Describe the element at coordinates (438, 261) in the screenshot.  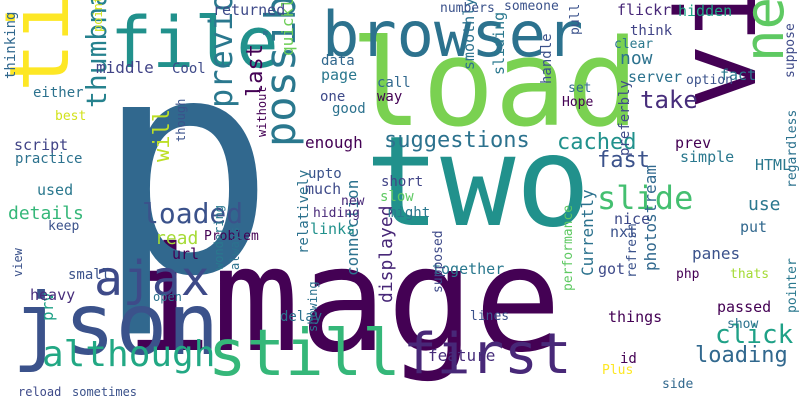
I see `word-supposed: supposed` at that location.